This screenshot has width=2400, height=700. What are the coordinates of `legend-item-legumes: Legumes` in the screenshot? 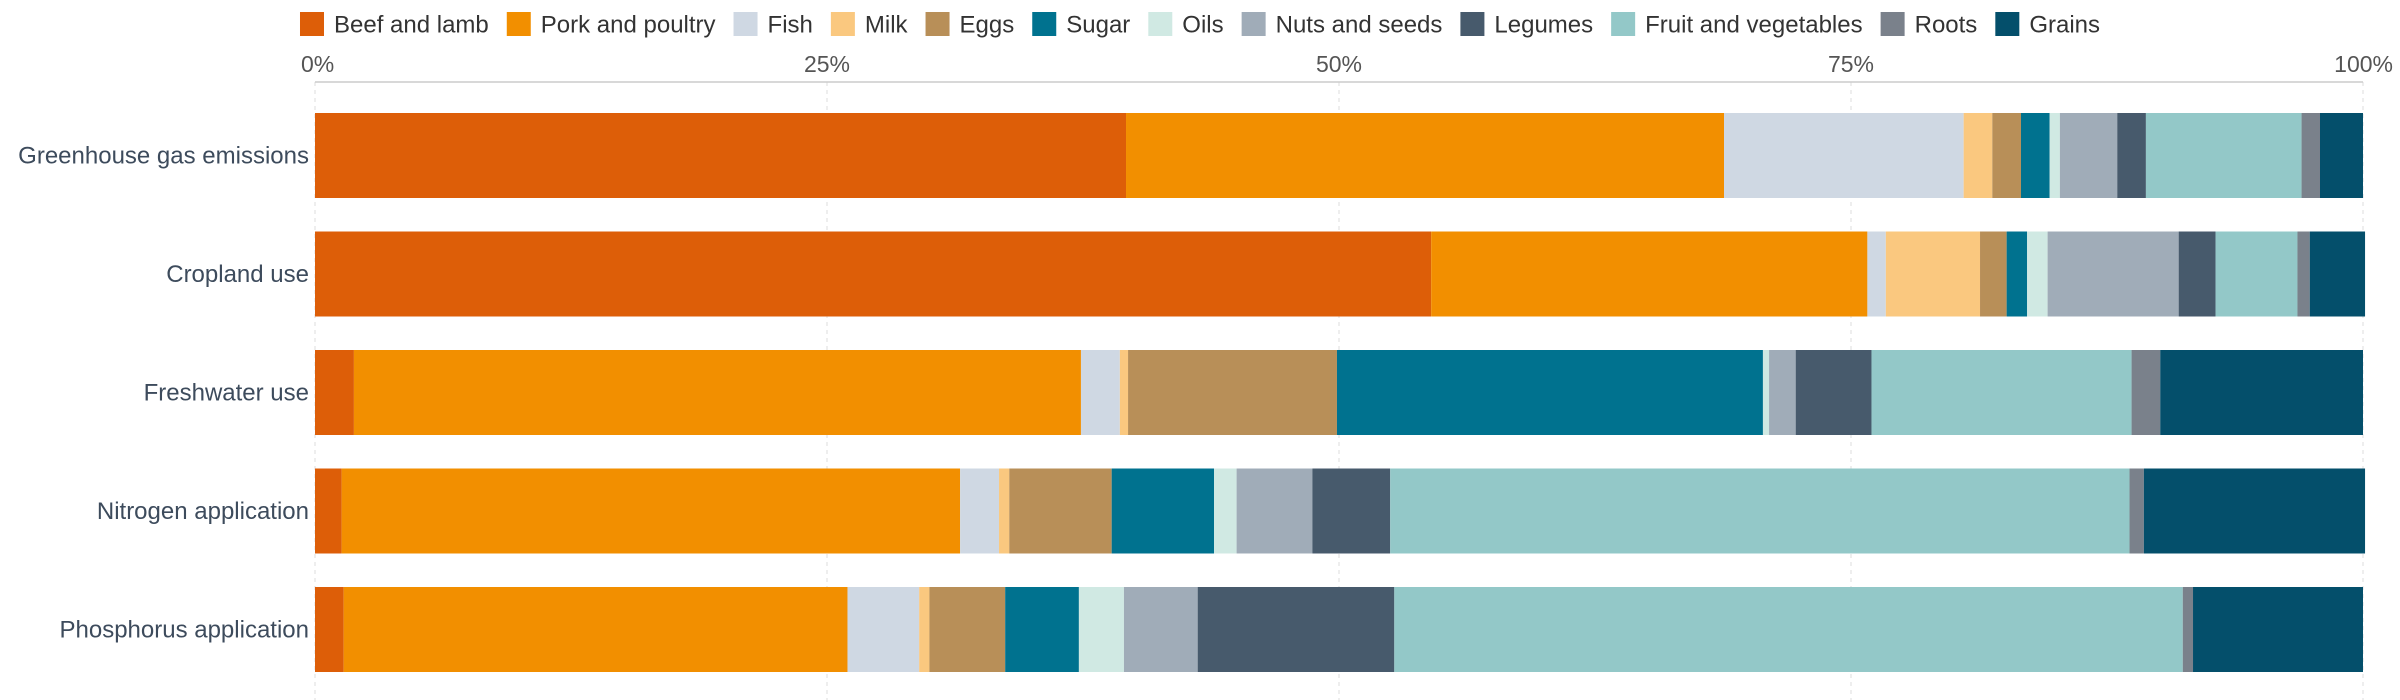 It's located at (1526, 25).